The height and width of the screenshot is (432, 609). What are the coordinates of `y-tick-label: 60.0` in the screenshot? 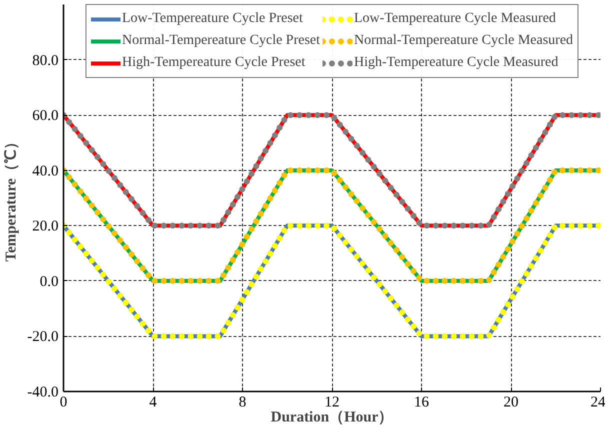 It's located at (45, 116).